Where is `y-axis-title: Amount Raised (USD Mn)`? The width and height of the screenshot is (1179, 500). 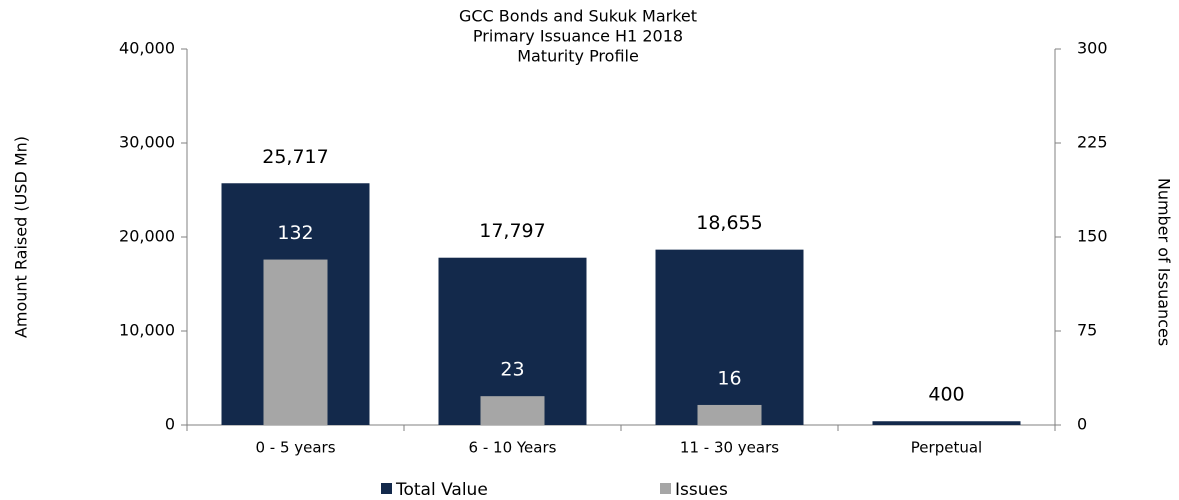 y-axis-title: Amount Raised (USD Mn) is located at coordinates (21, 237).